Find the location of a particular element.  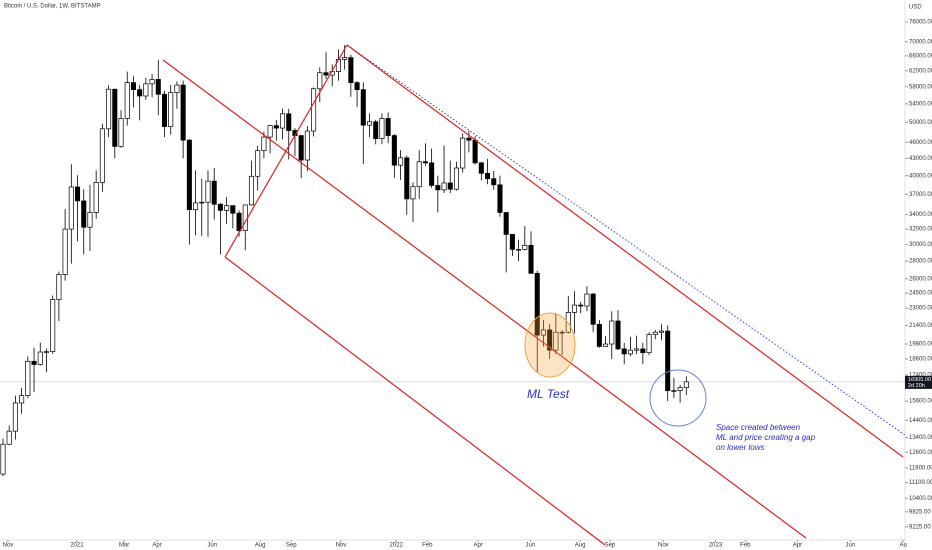

y-tick-label: 50000.00 is located at coordinates (920, 123).